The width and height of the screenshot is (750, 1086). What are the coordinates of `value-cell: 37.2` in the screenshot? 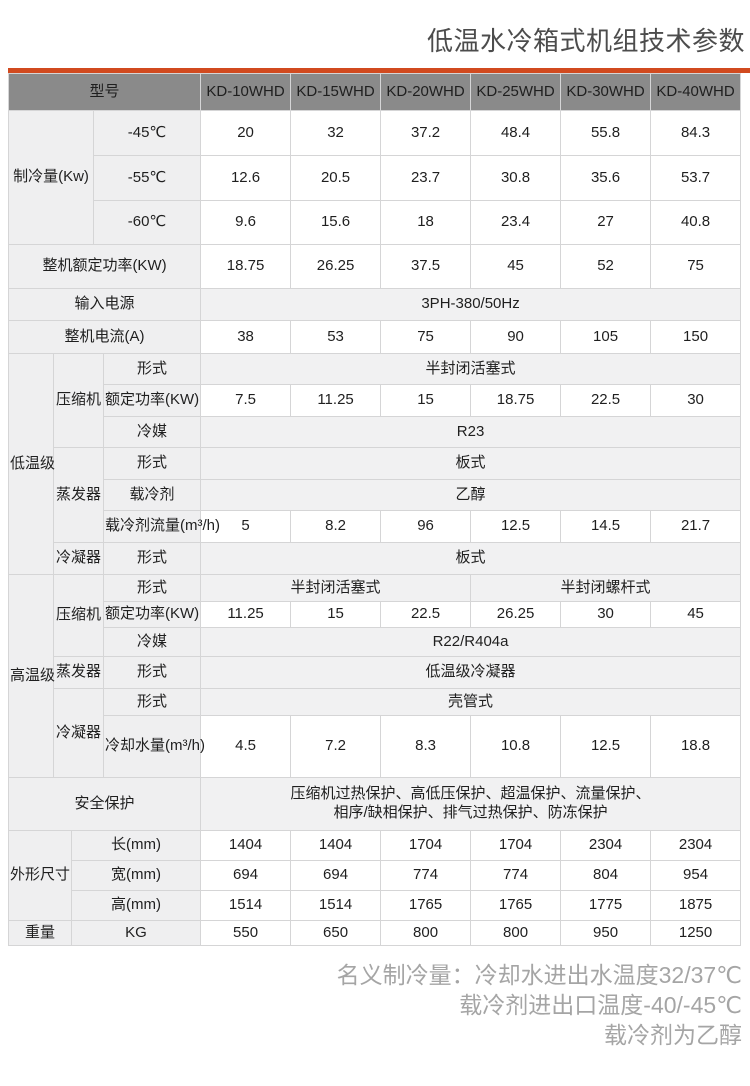 It's located at (426, 133).